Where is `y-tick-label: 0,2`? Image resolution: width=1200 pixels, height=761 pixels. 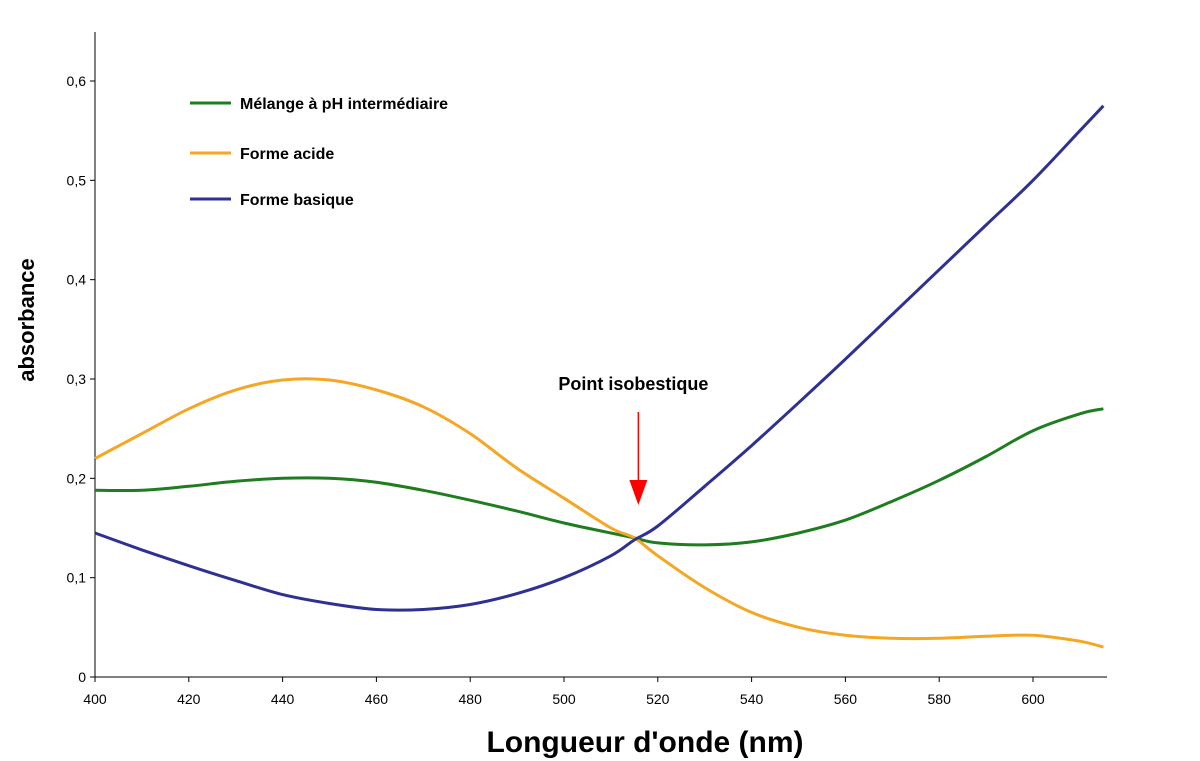
y-tick-label: 0,2 is located at coordinates (77, 478).